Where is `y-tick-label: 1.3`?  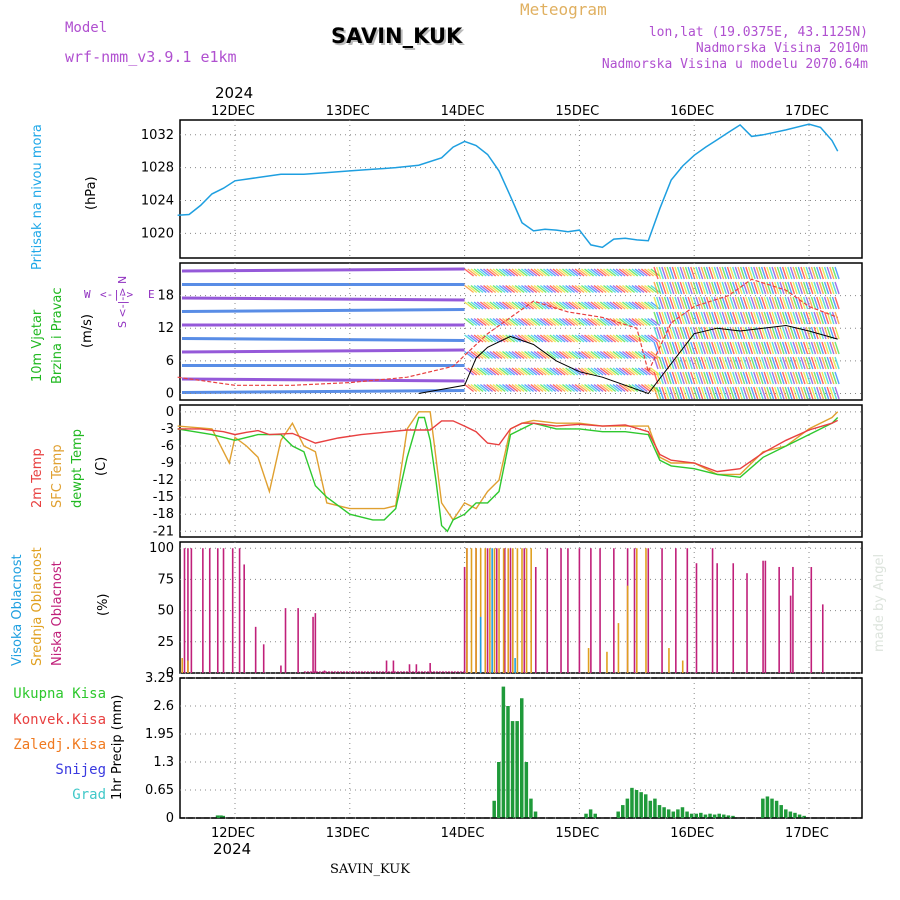 y-tick-label: 1.3 is located at coordinates (163, 762).